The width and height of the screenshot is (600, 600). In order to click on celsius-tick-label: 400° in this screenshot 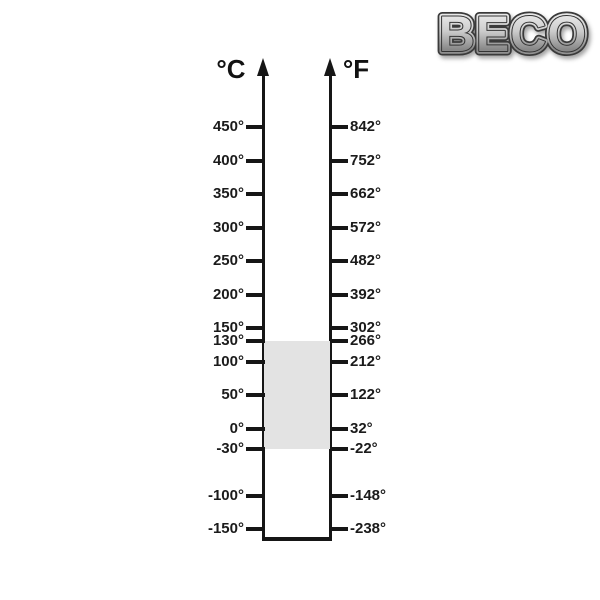, I will do `click(228, 160)`.